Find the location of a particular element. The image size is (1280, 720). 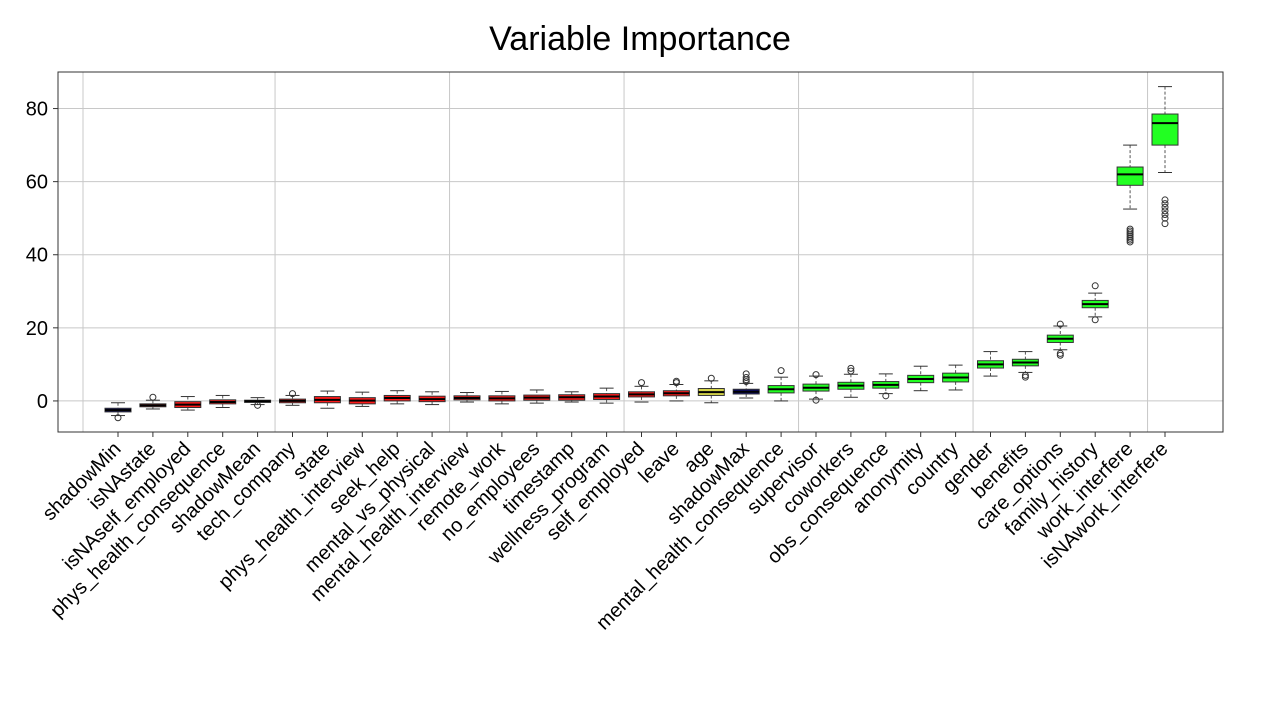

box-country is located at coordinates (956, 377).